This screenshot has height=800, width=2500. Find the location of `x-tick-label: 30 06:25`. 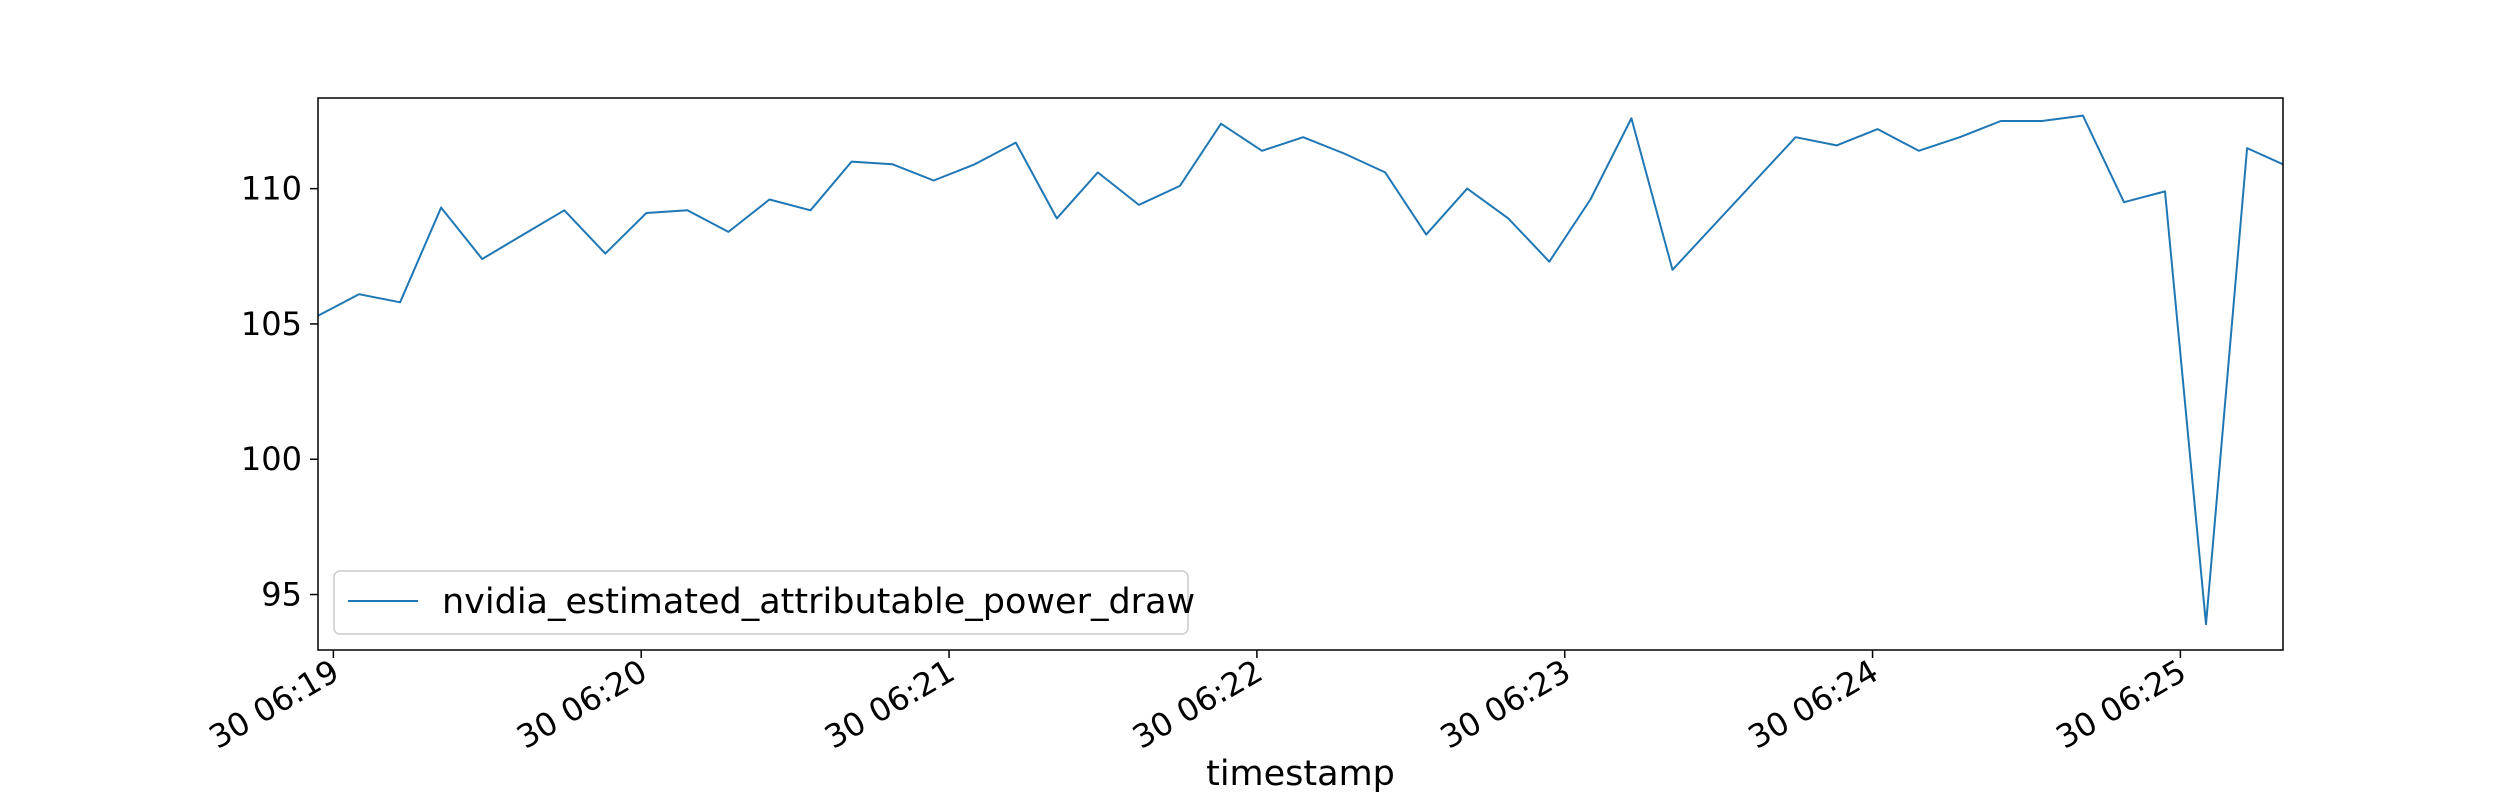

x-tick-label: 30 06:25 is located at coordinates (2120, 704).